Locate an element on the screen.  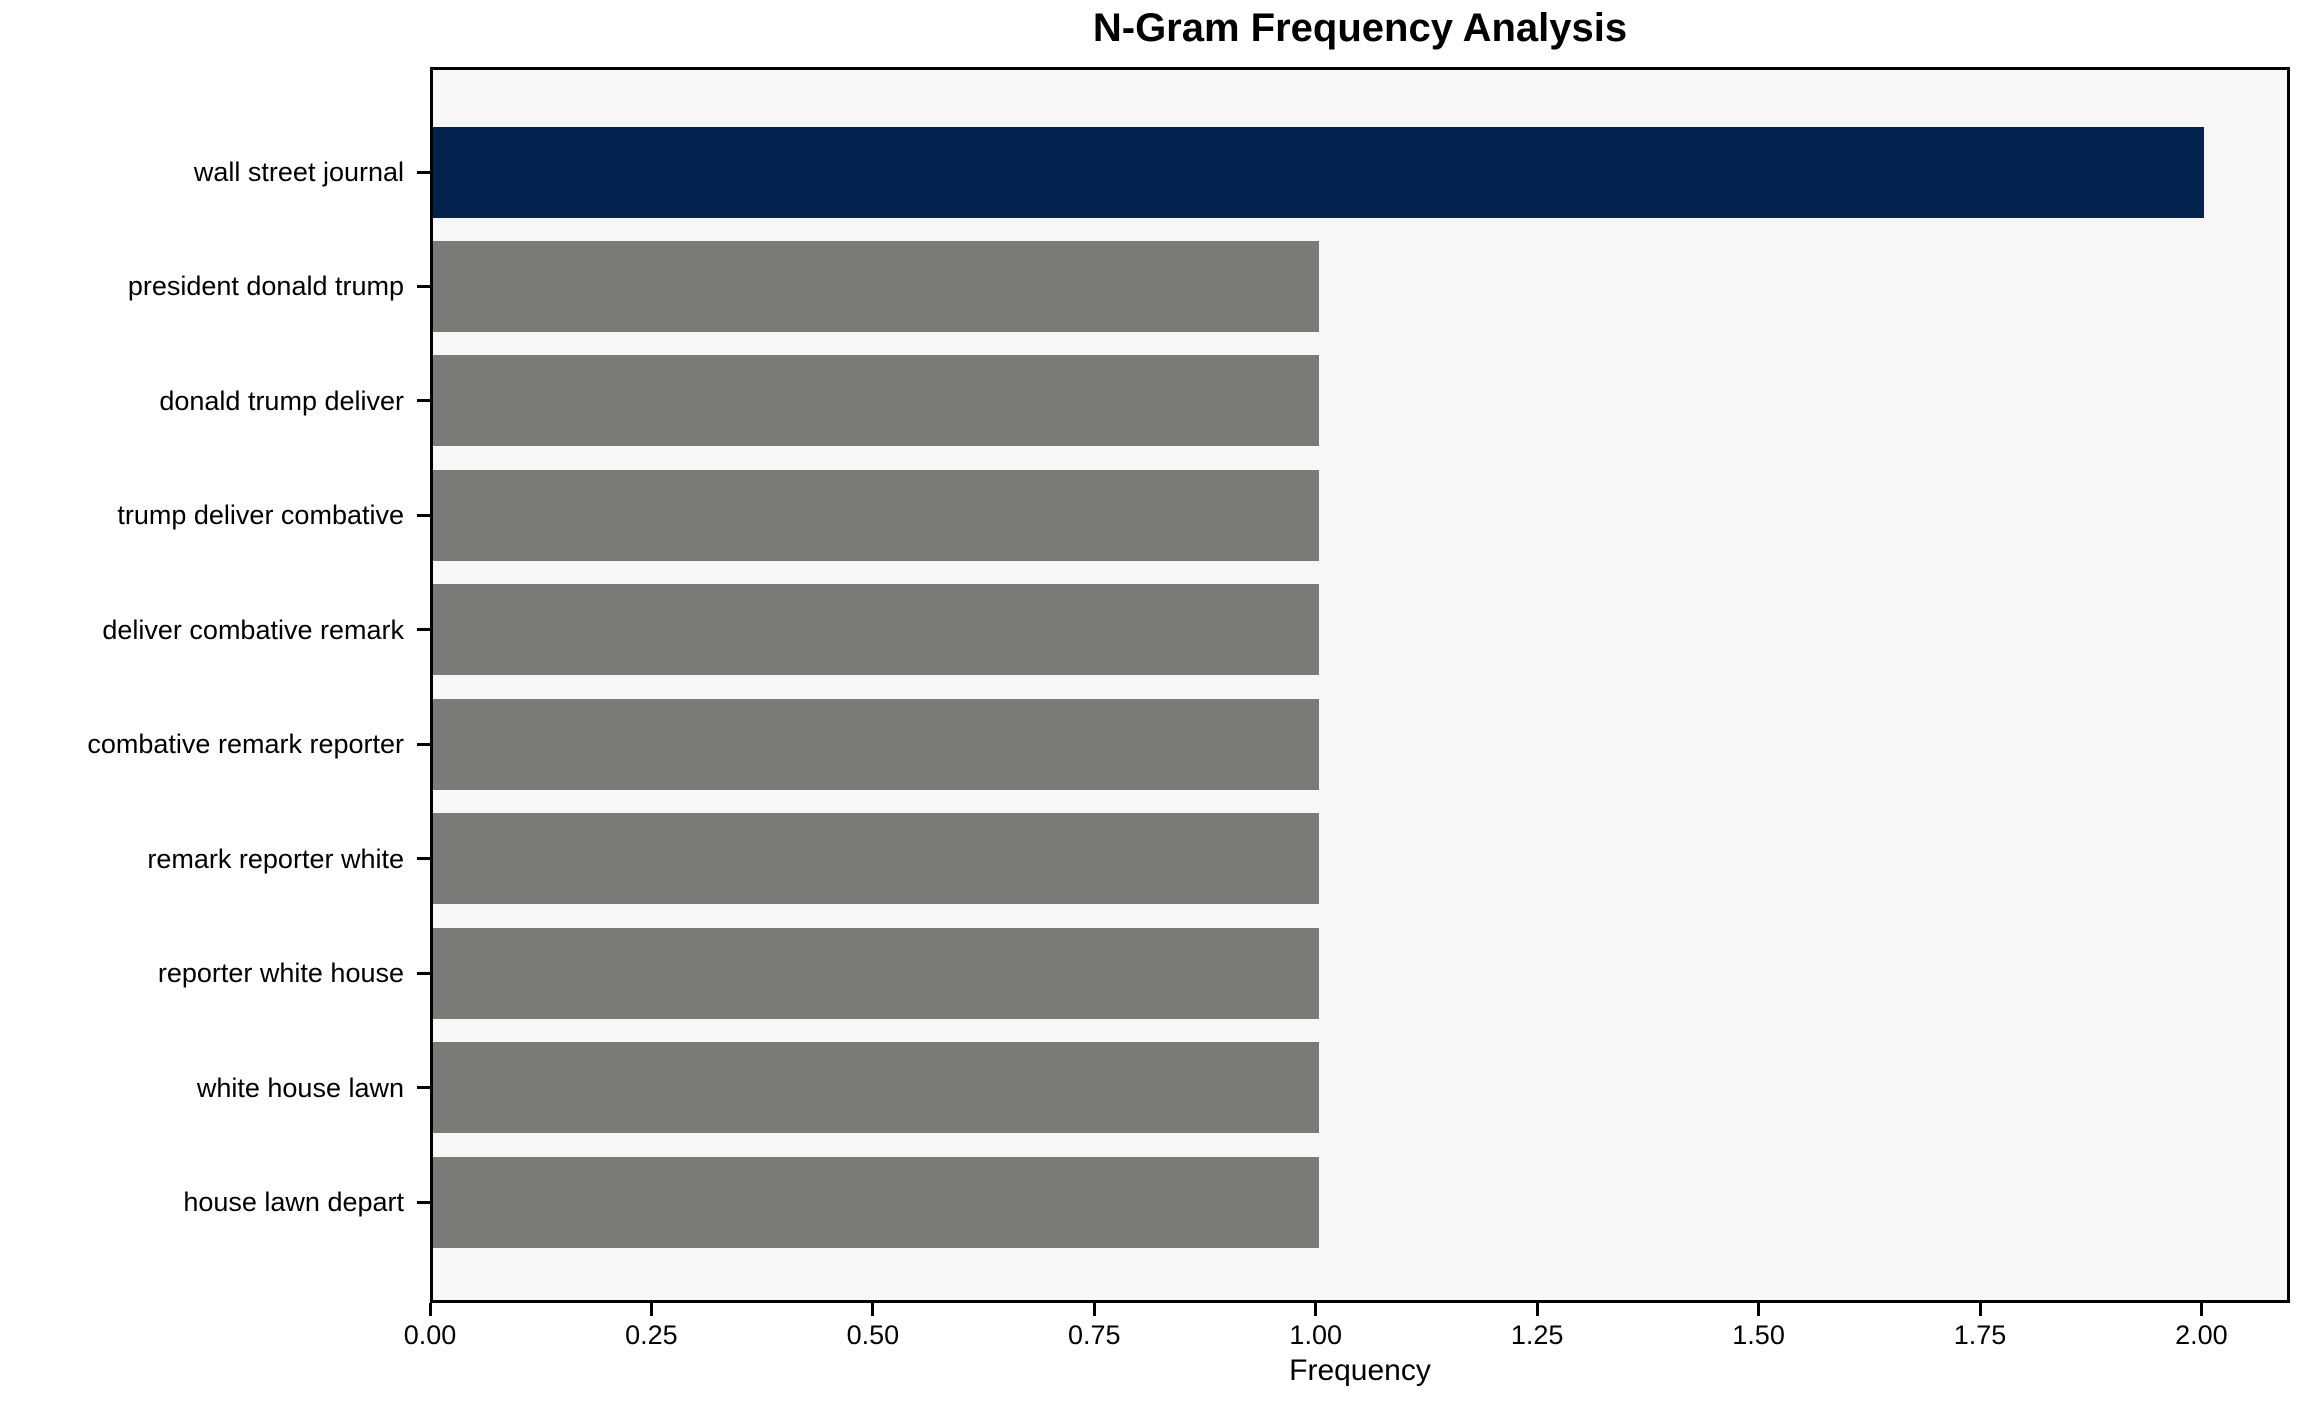
x-tick-label: 0.00 is located at coordinates (430, 1335).